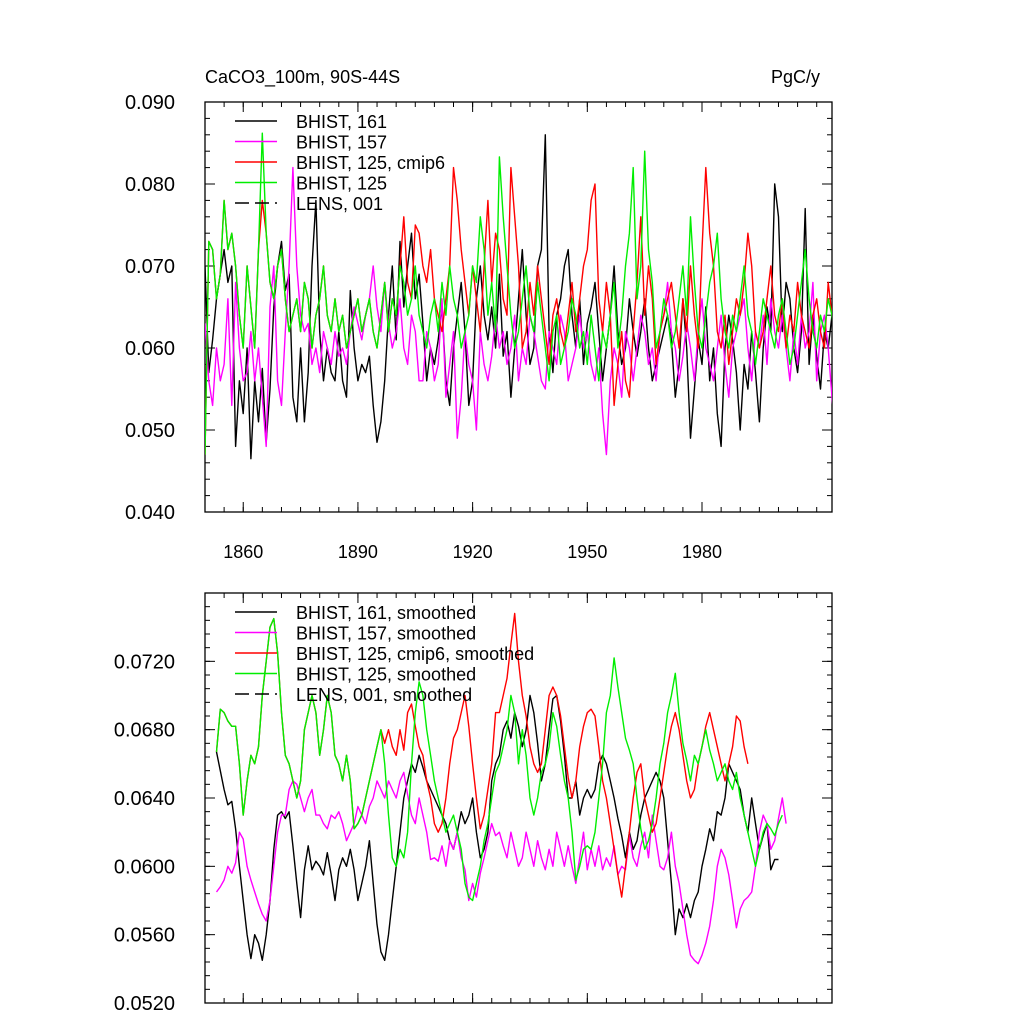  Describe the element at coordinates (150, 103) in the screenshot. I see `y-tick-label: 0.090` at that location.